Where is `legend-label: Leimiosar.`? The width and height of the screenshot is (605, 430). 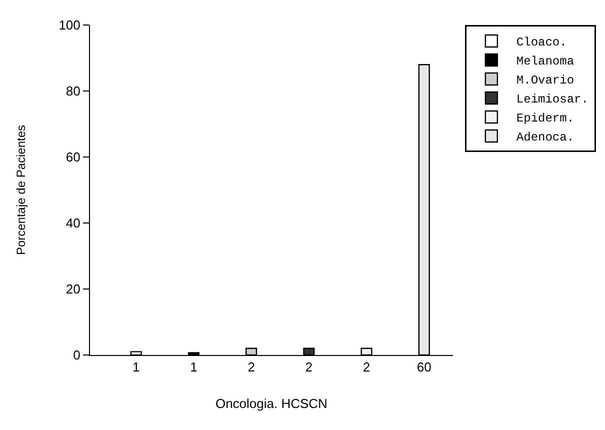
legend-label: Leimiosar. is located at coordinates (552, 99).